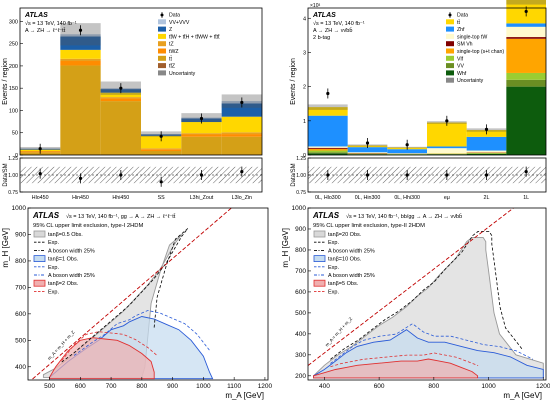  Describe the element at coordinates (321, 38) in the screenshot. I see `annotation-line: 2 b-tag` at that location.